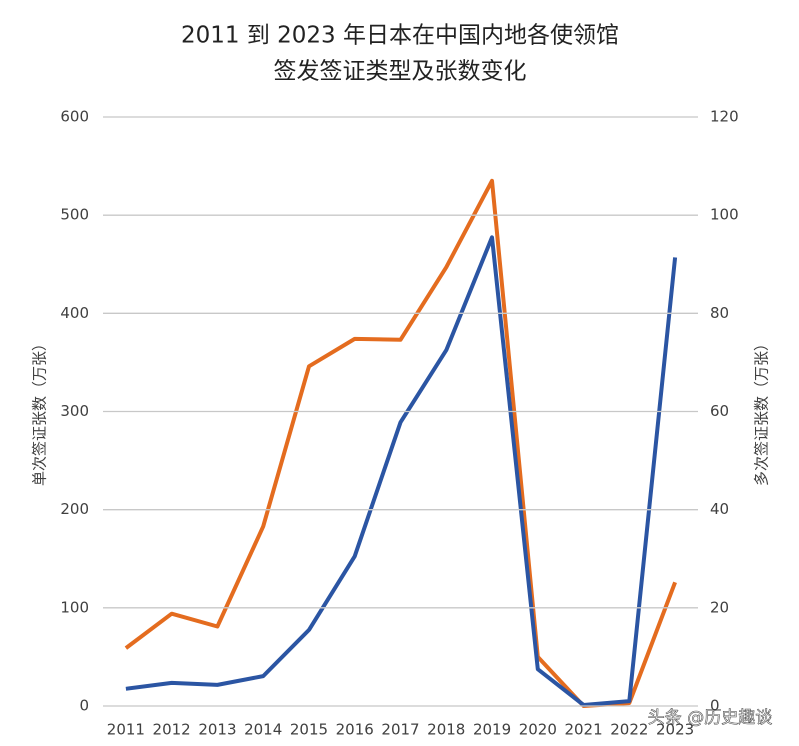 This screenshot has height=746, width=799. What do you see at coordinates (719, 509) in the screenshot?
I see `y2-tick-label: 40` at bounding box center [719, 509].